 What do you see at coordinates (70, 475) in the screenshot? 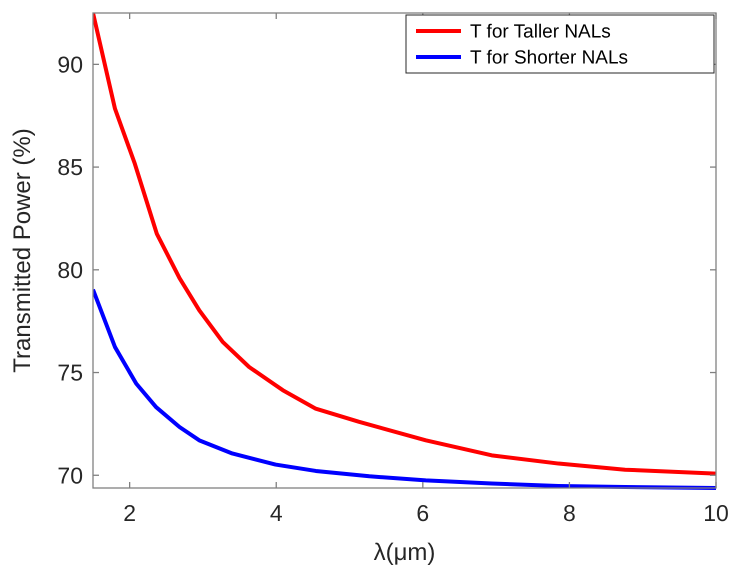
I see `y-tick-label: 70` at bounding box center [70, 475].